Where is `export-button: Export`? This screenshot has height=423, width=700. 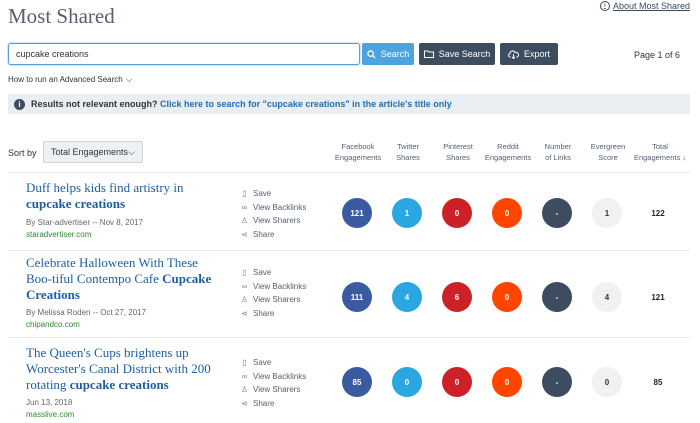 export-button: Export is located at coordinates (529, 54).